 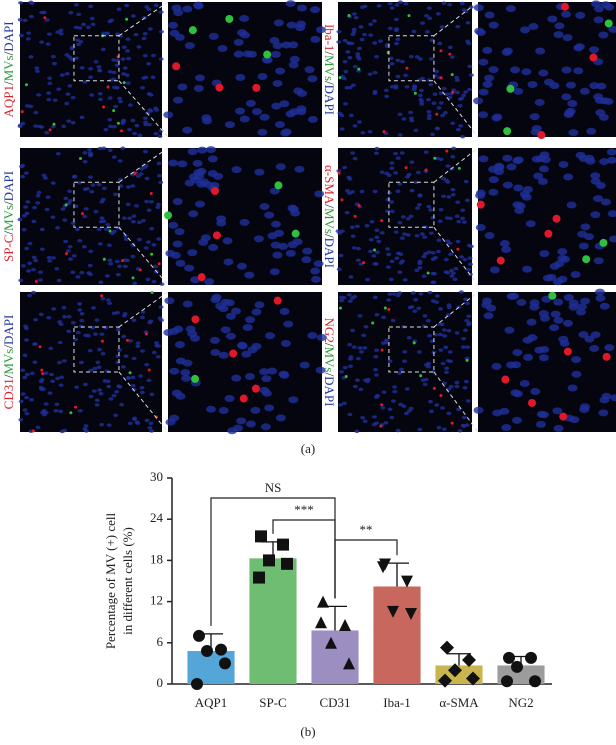 I want to click on zoom-box, so click(x=411, y=58).